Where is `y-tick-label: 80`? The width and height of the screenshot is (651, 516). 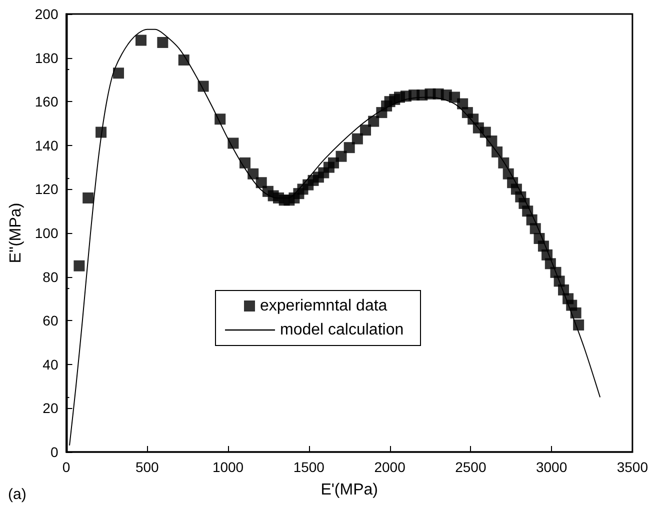 y-tick-label: 80 is located at coordinates (50, 276).